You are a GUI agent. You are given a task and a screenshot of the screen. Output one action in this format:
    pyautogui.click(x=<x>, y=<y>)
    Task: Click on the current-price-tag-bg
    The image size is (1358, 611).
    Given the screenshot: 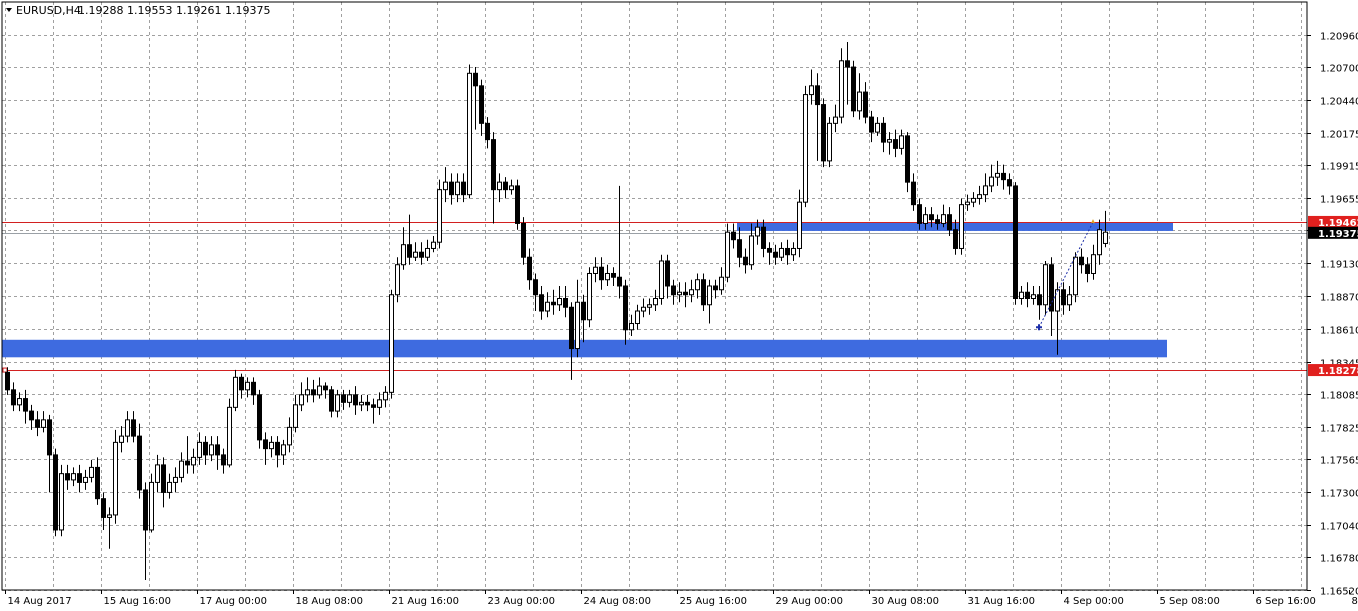 What is the action you would take?
    pyautogui.click(x=1333, y=232)
    